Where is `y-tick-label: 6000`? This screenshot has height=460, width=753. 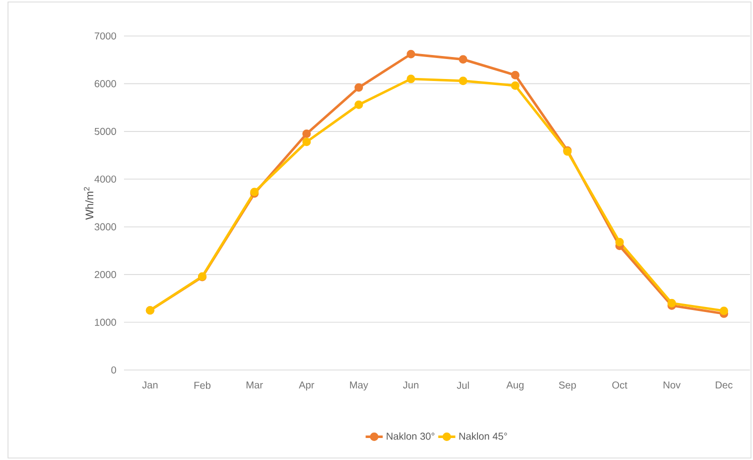 y-tick-label: 6000 is located at coordinates (105, 84).